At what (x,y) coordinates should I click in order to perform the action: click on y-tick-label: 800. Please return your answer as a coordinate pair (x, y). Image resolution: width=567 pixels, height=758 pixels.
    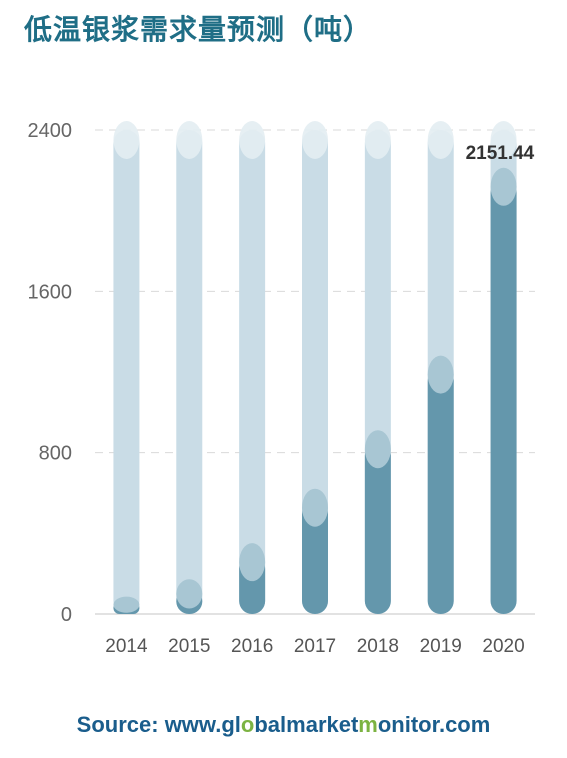
    Looking at the image, I should click on (55, 454).